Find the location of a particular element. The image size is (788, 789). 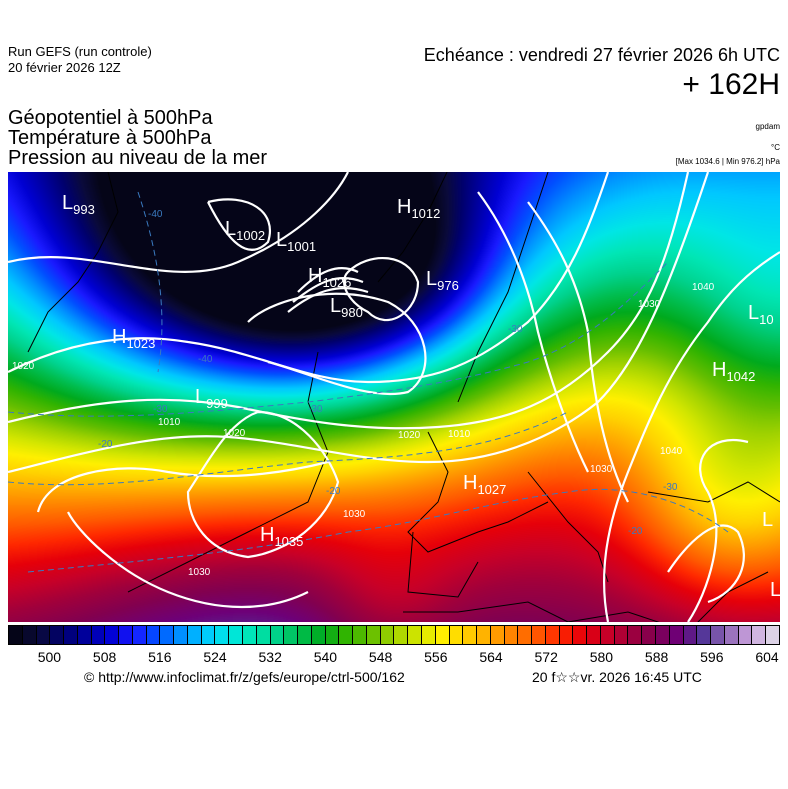

variable-mslp: Pression au niveau de la mer is located at coordinates (138, 158).